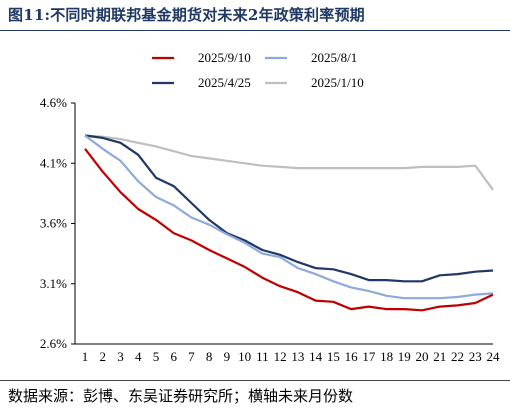  What do you see at coordinates (404, 356) in the screenshot?
I see `x-tick-label: 19` at bounding box center [404, 356].